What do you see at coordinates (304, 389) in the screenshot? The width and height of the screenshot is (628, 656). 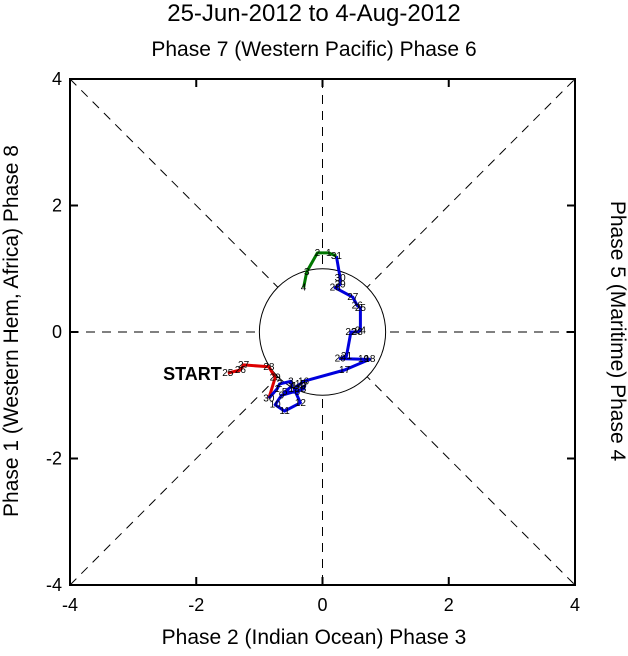 I see `day-label: 8` at bounding box center [304, 389].